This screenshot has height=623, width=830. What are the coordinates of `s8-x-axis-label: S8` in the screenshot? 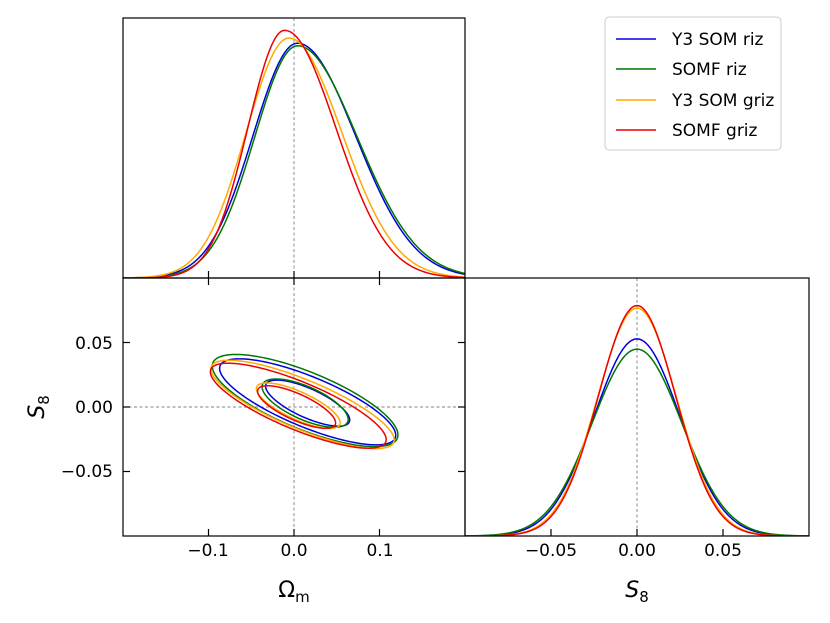 It's located at (637, 592).